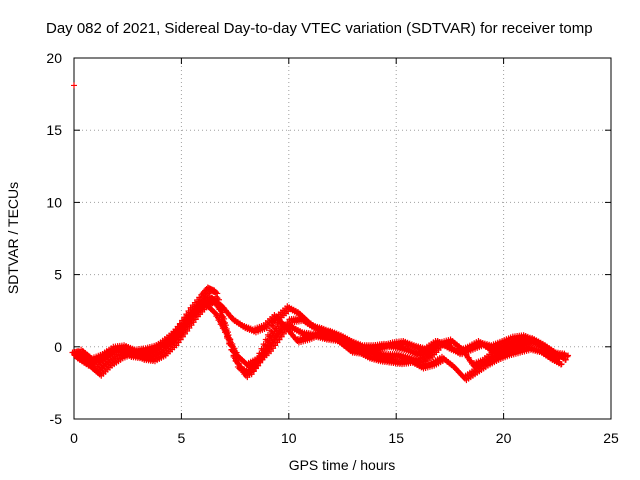  What do you see at coordinates (54, 130) in the screenshot?
I see `y-tick-label: 15` at bounding box center [54, 130].